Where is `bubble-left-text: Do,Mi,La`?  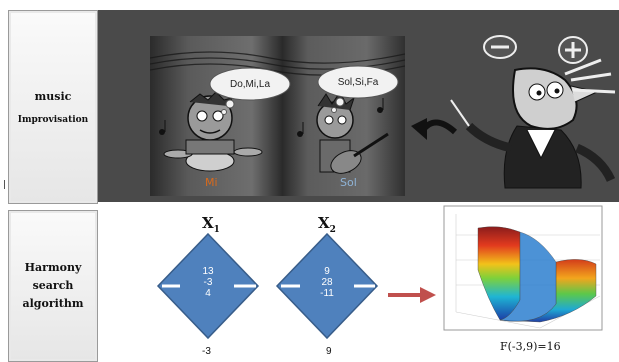 bubble-left-text: Do,Mi,La is located at coordinates (250, 84).